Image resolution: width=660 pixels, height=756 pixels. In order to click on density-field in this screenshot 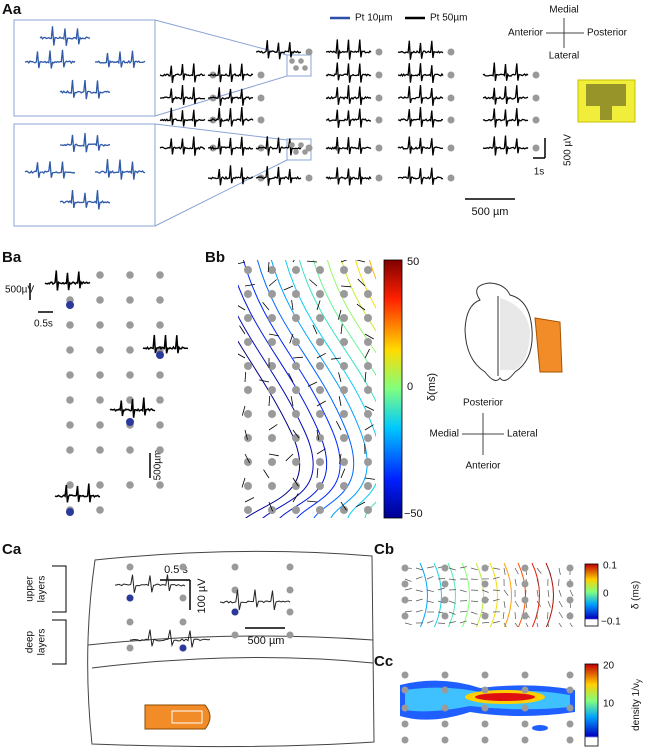, I will do `click(487, 707)`.